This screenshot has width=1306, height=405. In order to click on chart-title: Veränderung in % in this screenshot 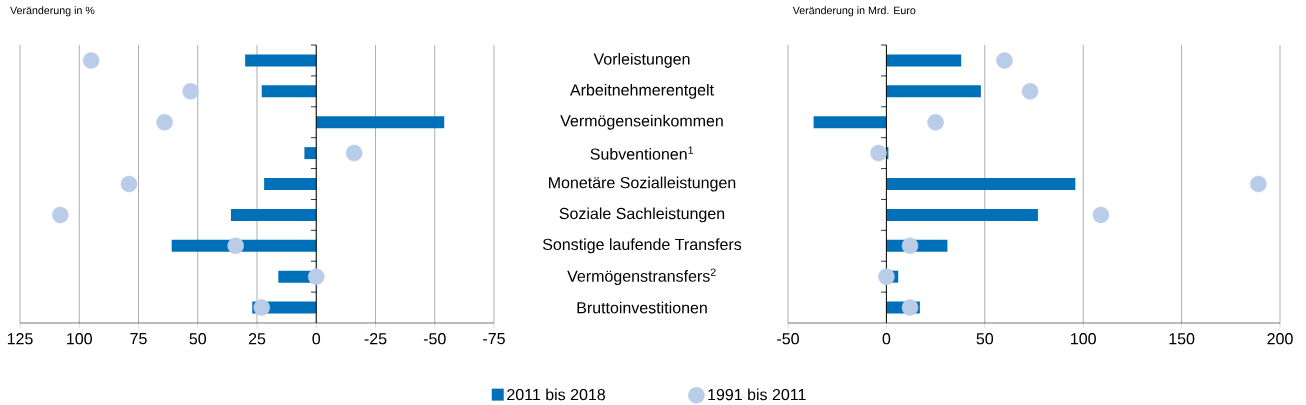, I will do `click(52, 11)`.